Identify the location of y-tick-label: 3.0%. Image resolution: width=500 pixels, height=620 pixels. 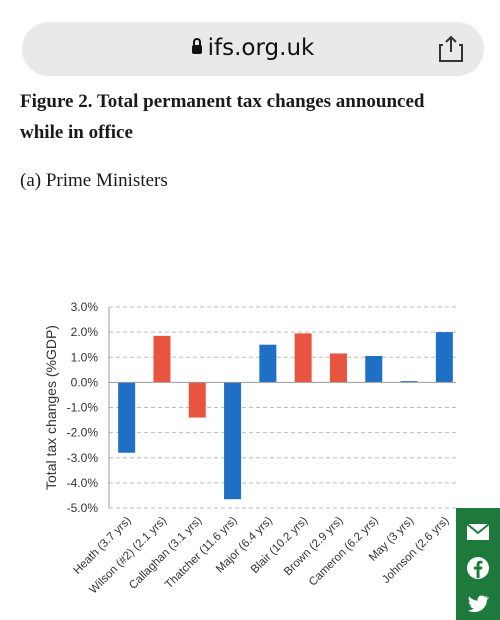
(85, 307).